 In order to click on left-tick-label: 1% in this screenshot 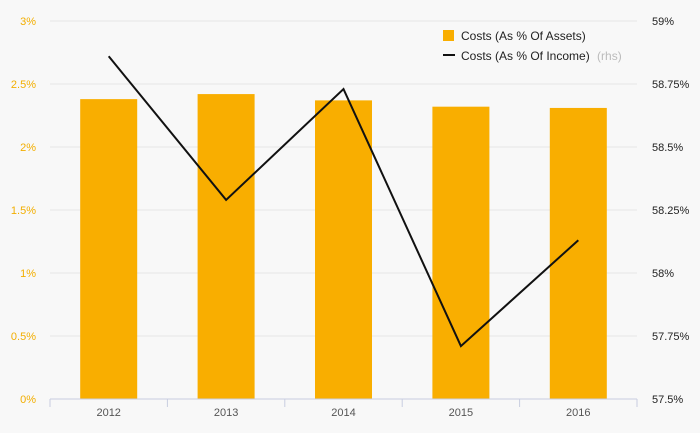, I will do `click(28, 274)`.